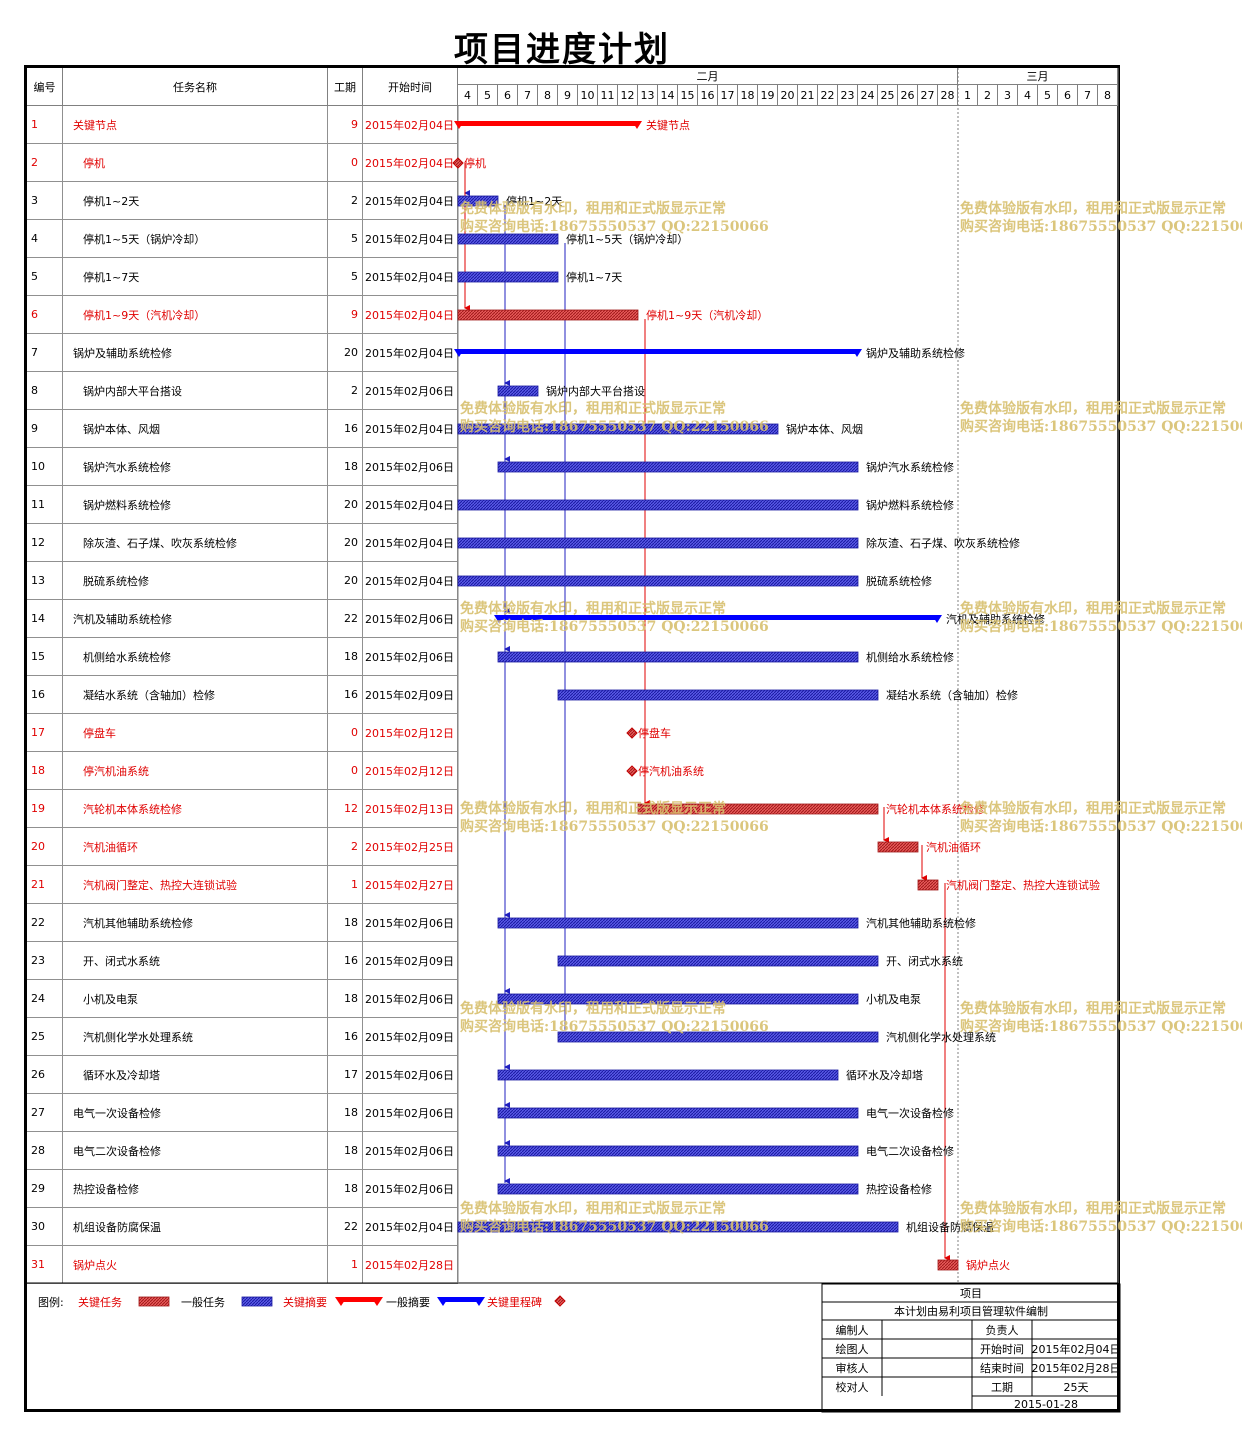 The image size is (1242, 1437). What do you see at coordinates (242, 429) in the screenshot?
I see `table-row: 9 锅炉本体、风烟 16 2015年02月04日` at bounding box center [242, 429].